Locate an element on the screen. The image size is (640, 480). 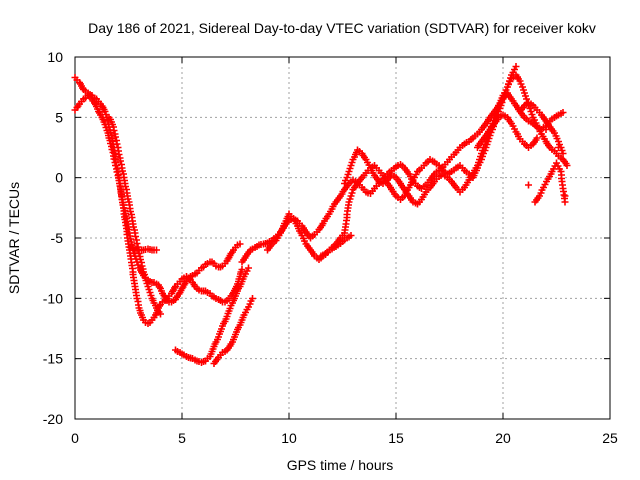
data-point-C is located at coordinates (156, 250).